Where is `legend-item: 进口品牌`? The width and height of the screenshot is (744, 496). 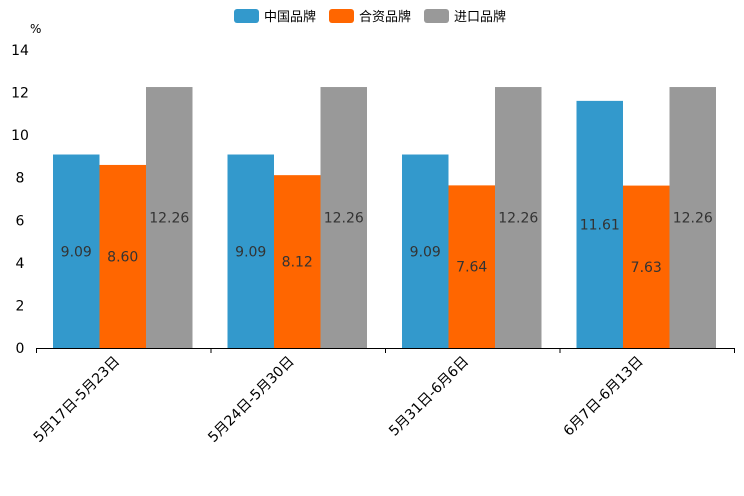 legend-item: 进口品牌 is located at coordinates (465, 17).